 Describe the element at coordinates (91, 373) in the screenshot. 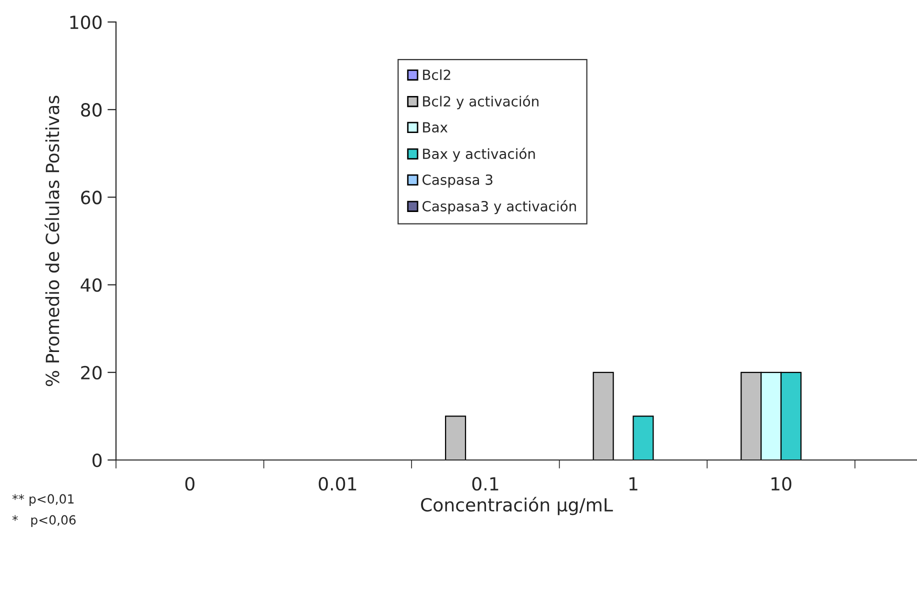

I see `y-tick-label: 20` at that location.